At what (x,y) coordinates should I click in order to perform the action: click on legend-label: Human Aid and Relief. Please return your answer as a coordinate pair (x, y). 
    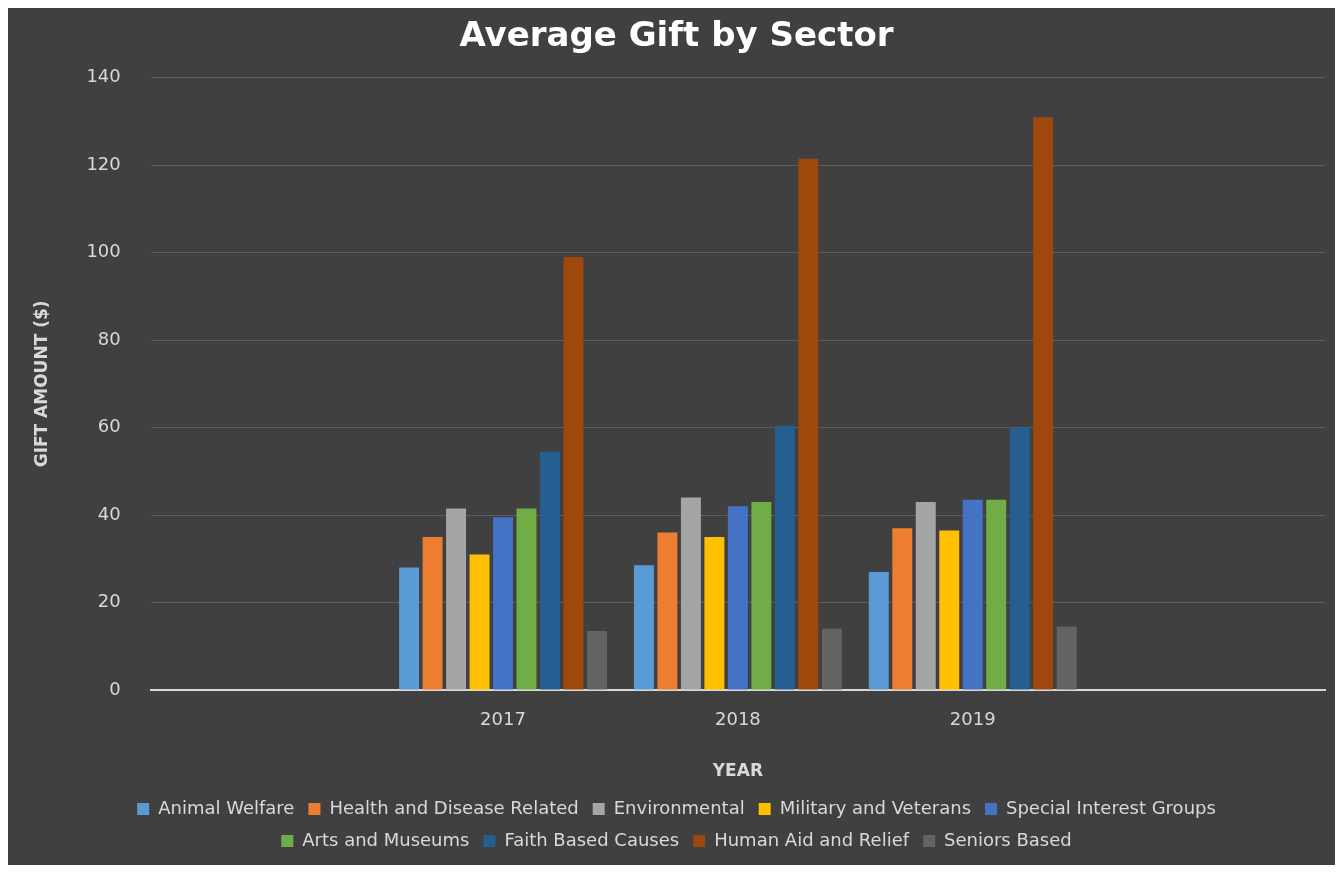
    Looking at the image, I should click on (812, 839).